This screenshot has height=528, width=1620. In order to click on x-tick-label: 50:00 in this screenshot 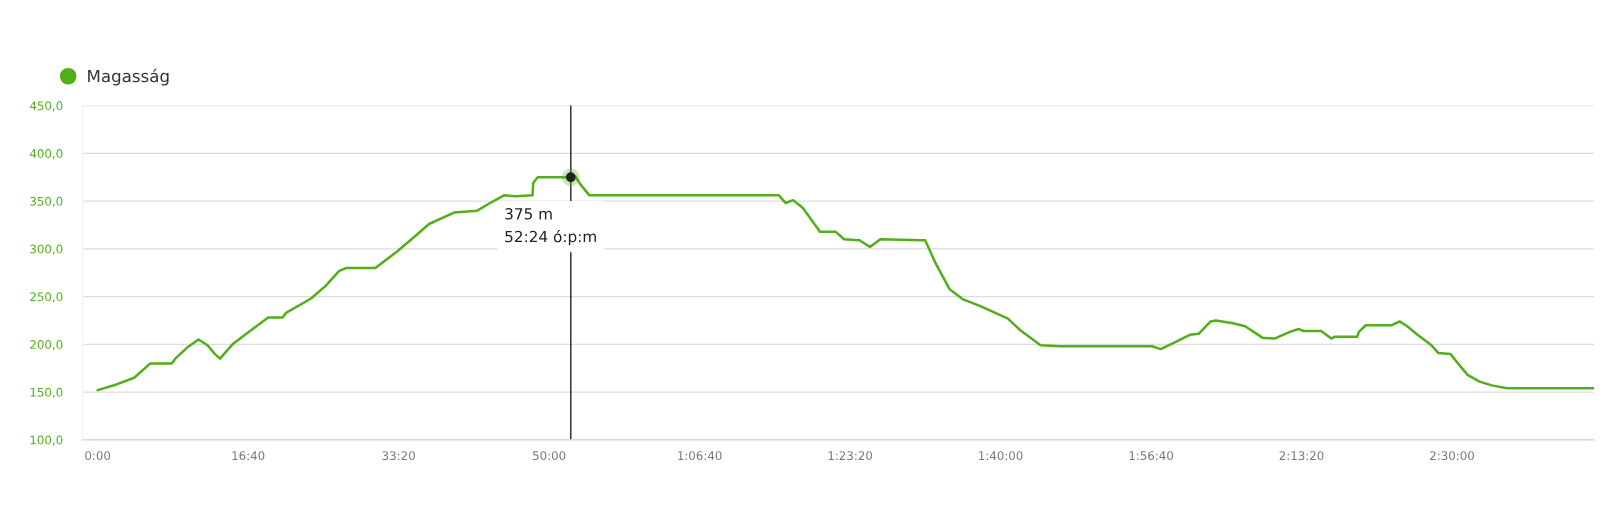, I will do `click(549, 456)`.